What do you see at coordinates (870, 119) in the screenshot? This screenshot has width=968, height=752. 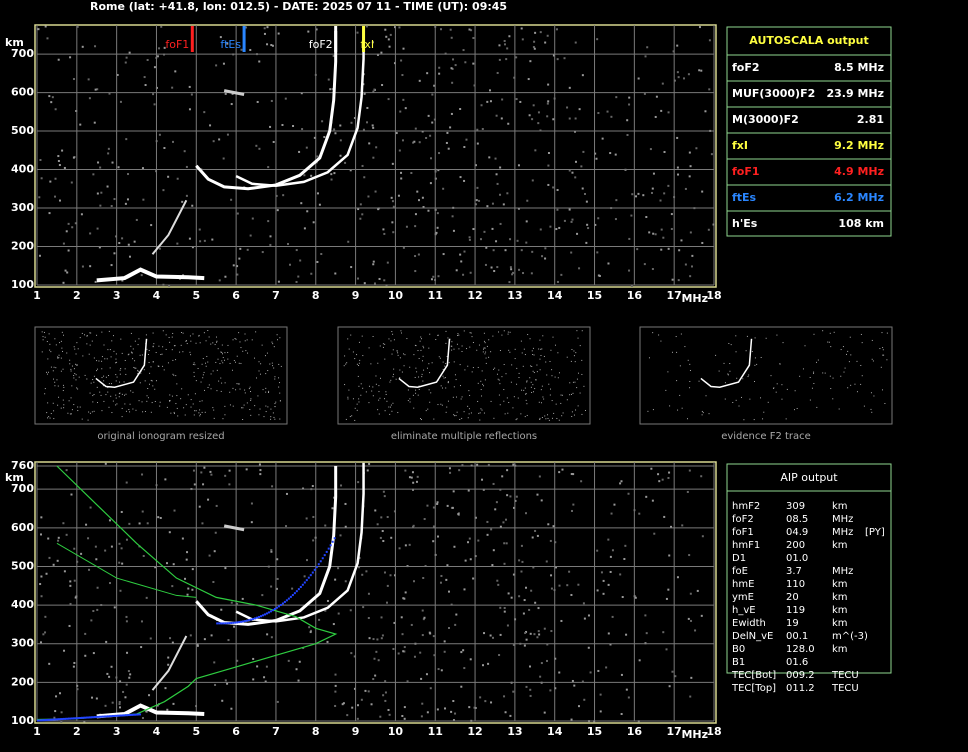 I see `param-value: 2.81` at bounding box center [870, 119].